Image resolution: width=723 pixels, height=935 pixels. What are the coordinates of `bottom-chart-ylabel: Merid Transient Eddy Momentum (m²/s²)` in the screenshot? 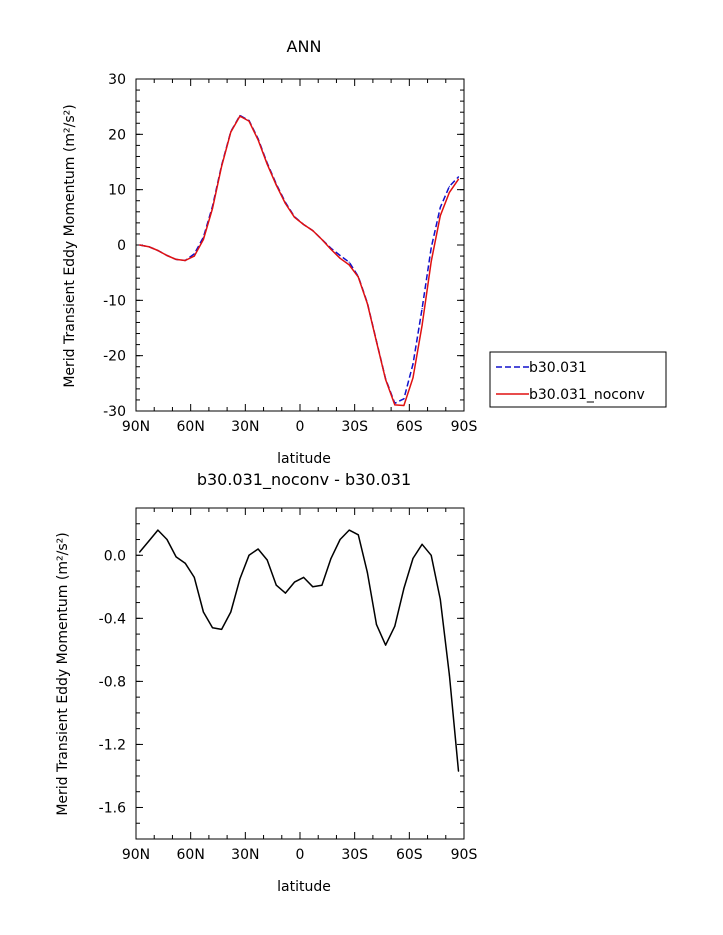 It's located at (63, 673).